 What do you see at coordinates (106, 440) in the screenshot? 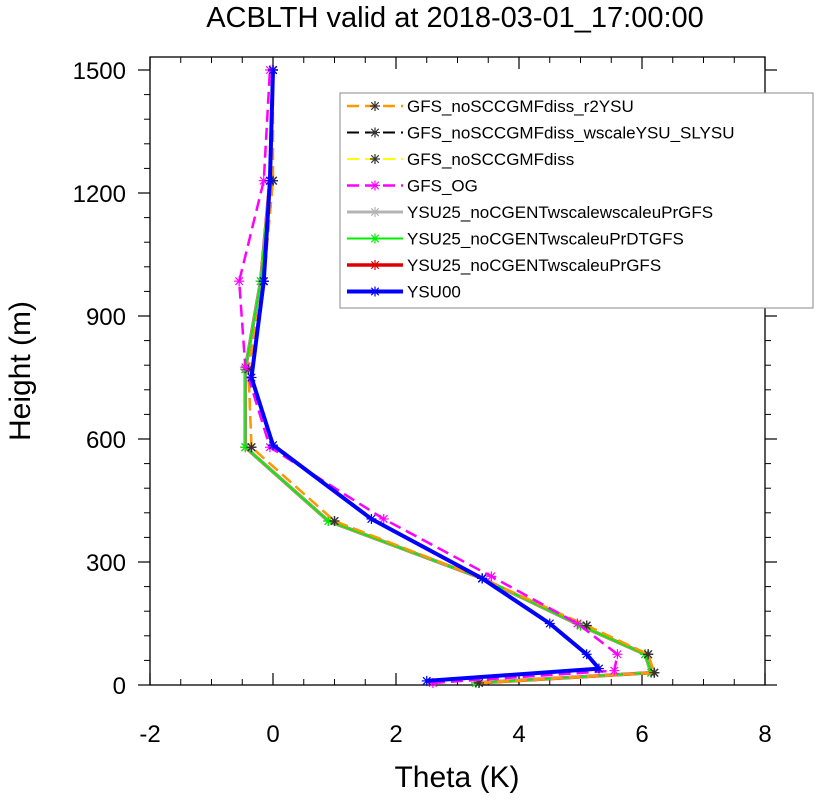
I see `y-tick-label: 600` at bounding box center [106, 440].